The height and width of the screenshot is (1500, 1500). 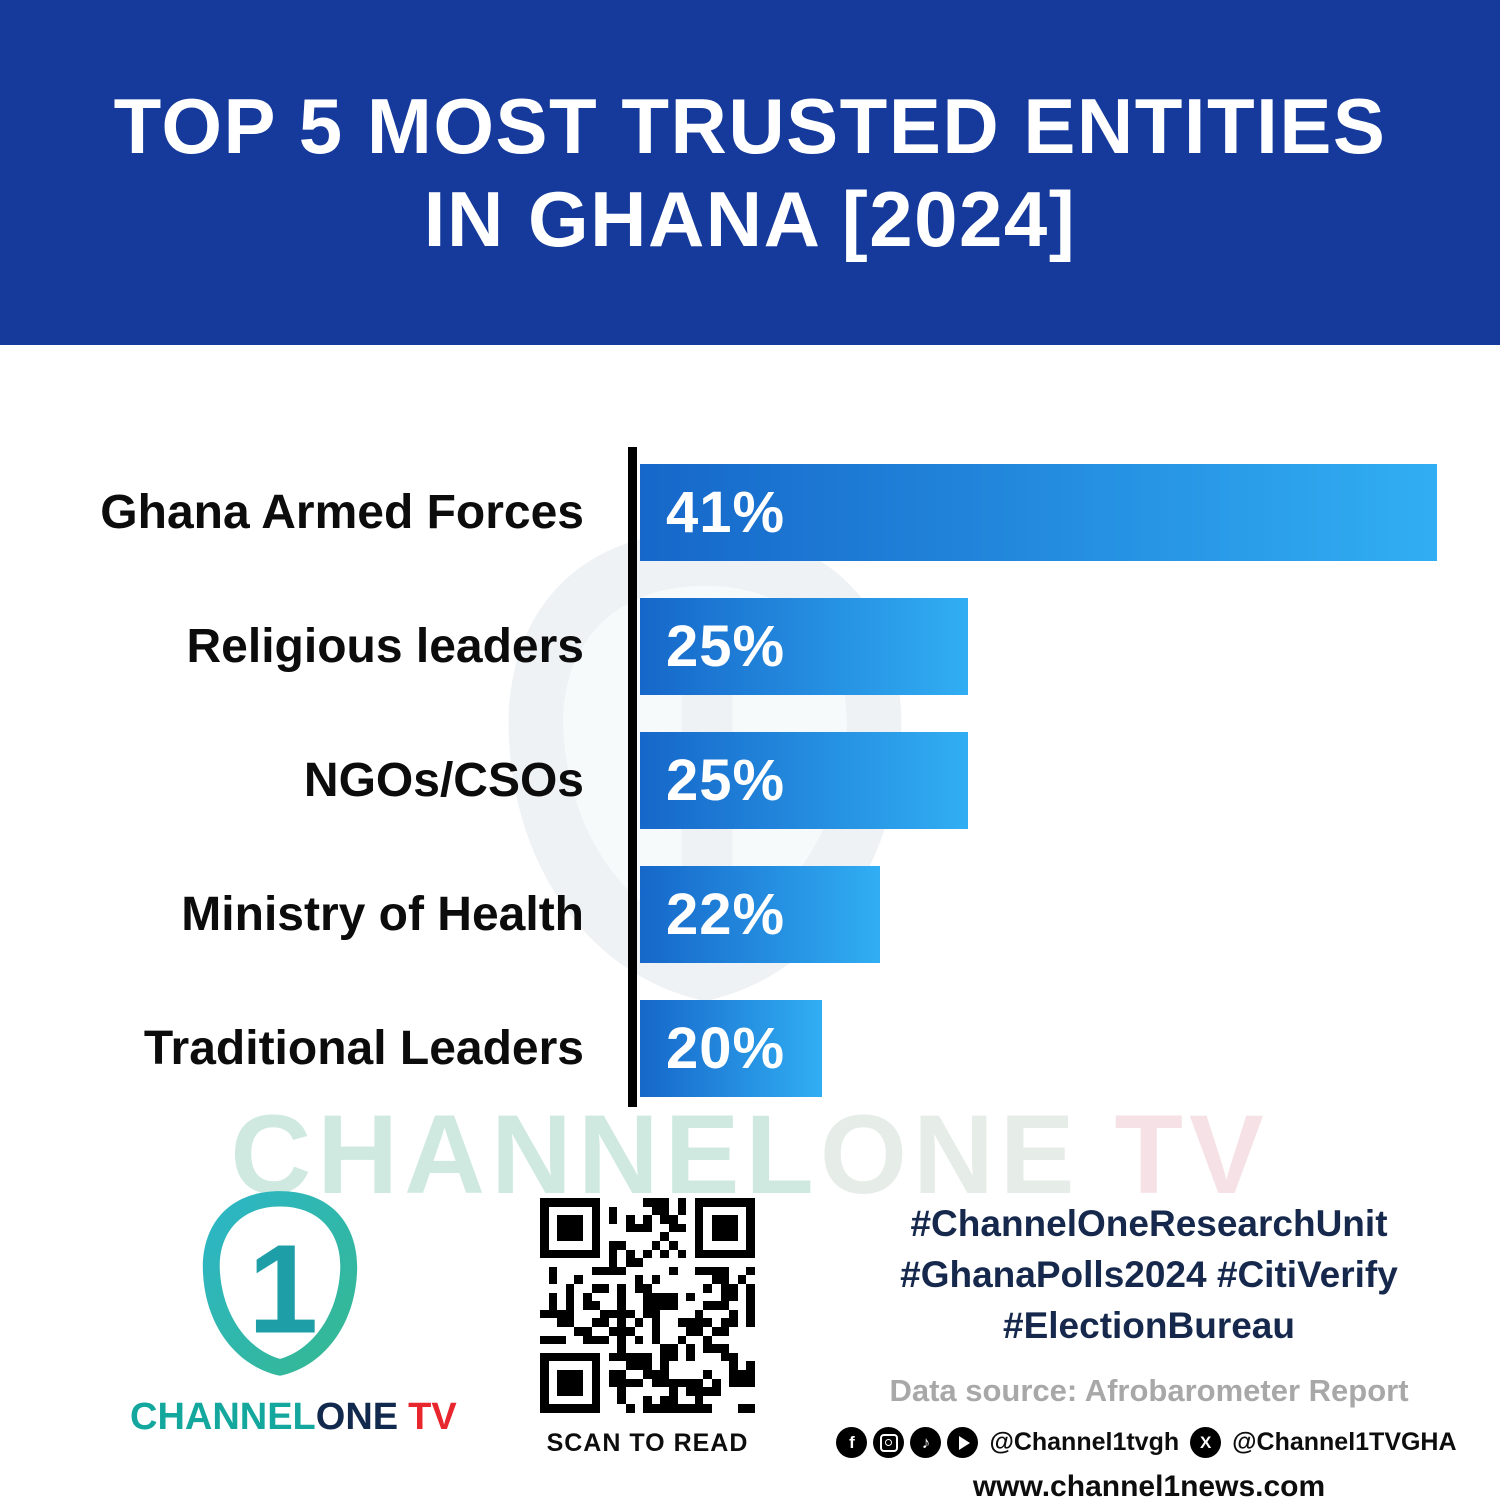 What do you see at coordinates (1038, 512) in the screenshot?
I see `bar: 41%` at bounding box center [1038, 512].